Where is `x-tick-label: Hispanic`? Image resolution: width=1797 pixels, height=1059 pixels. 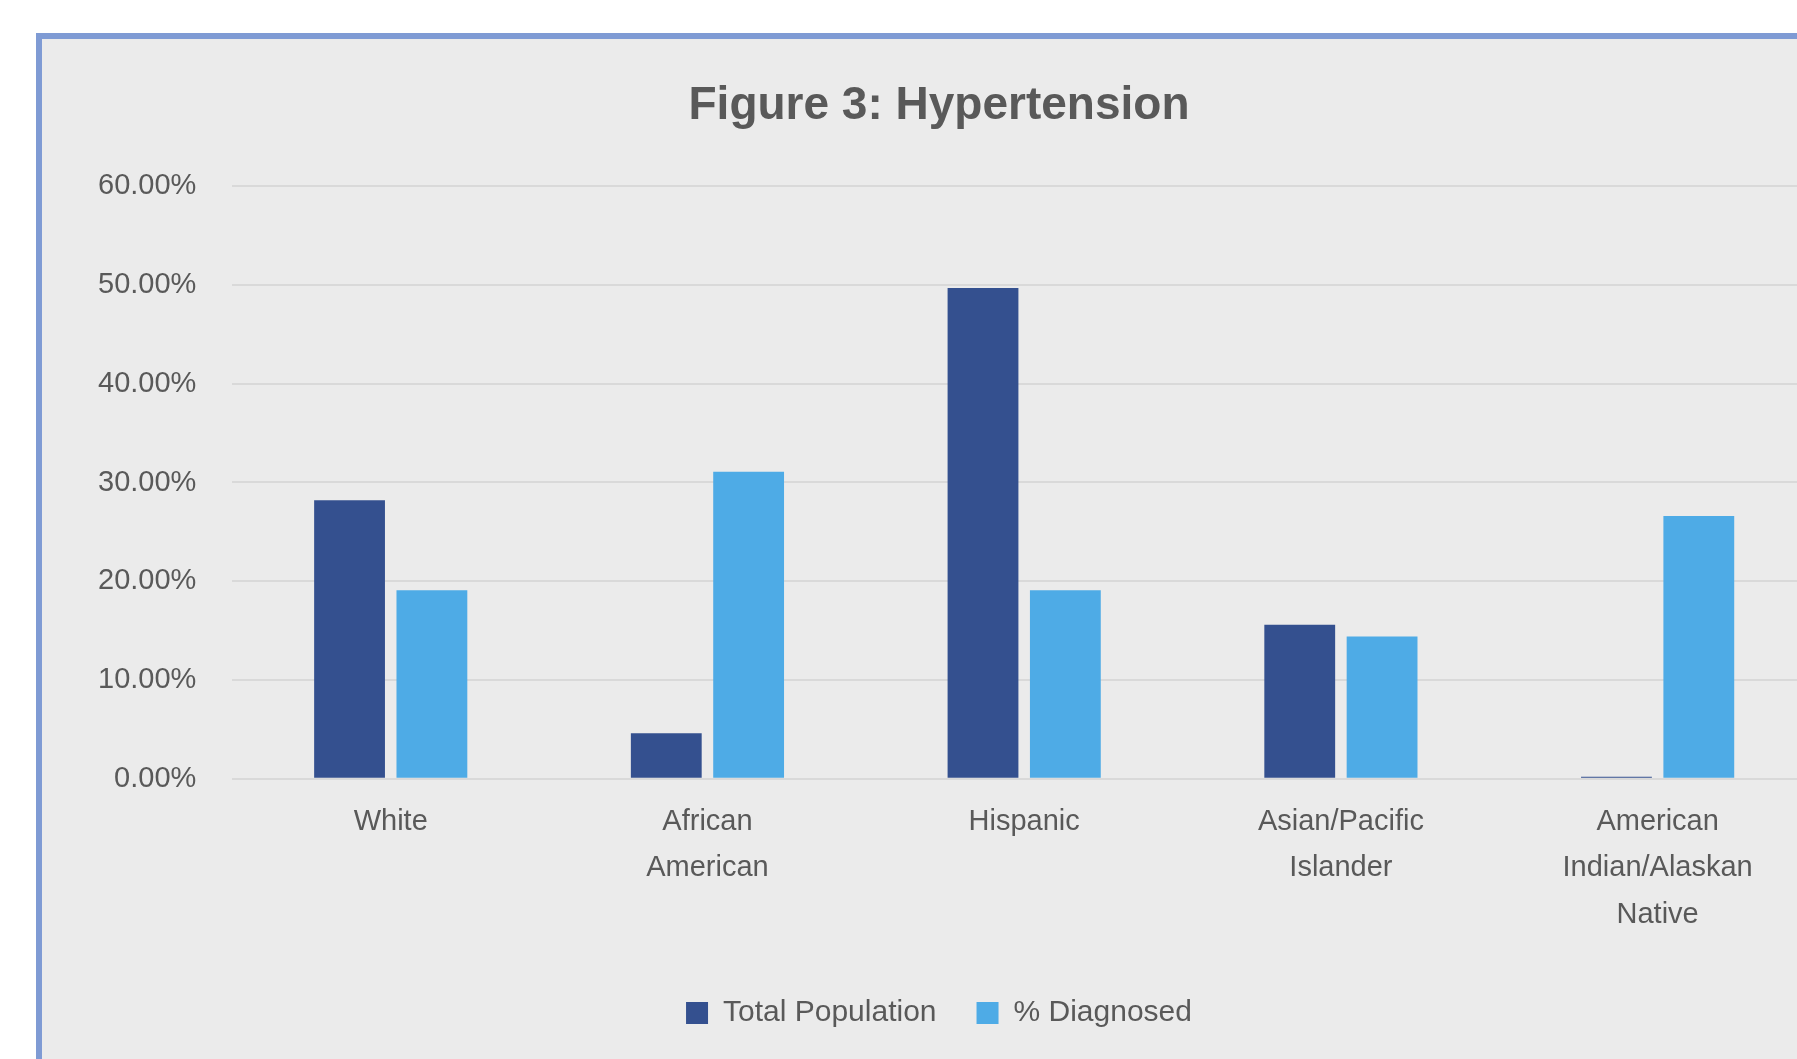 x-tick-label: Hispanic is located at coordinates (1024, 820).